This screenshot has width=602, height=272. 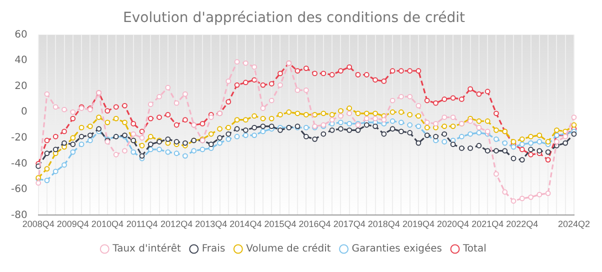 What do you see at coordinates (280, 224) in the screenshot?
I see `x-tick-label: 2015Q4` at bounding box center [280, 224].